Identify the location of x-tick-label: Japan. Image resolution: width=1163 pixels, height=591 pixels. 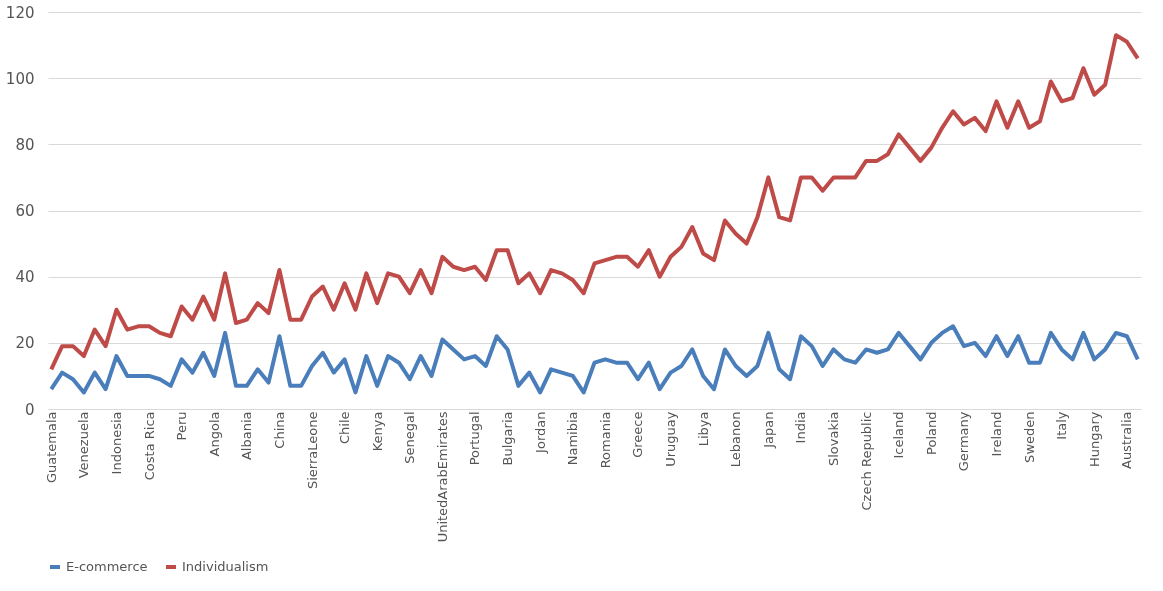
(768, 430).